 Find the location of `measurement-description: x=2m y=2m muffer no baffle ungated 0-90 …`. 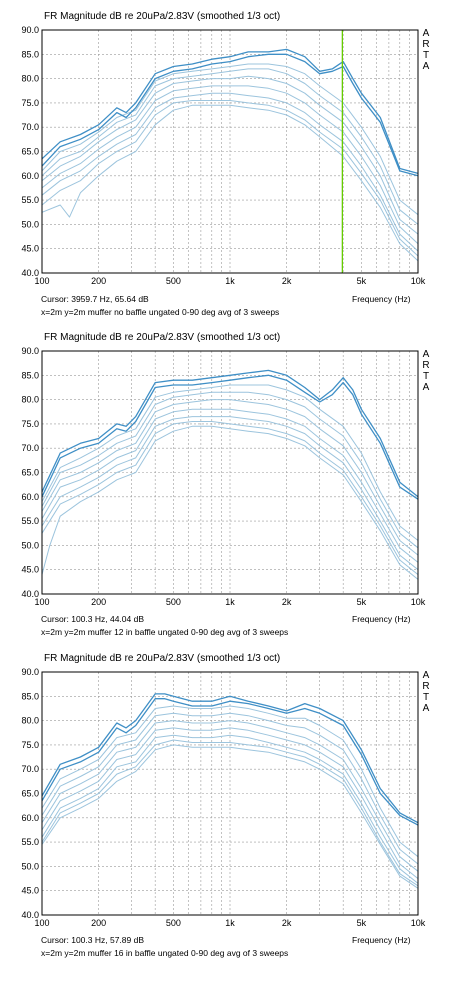

measurement-description: x=2m y=2m muffer no baffle ungated 0-90 … is located at coordinates (160, 312).